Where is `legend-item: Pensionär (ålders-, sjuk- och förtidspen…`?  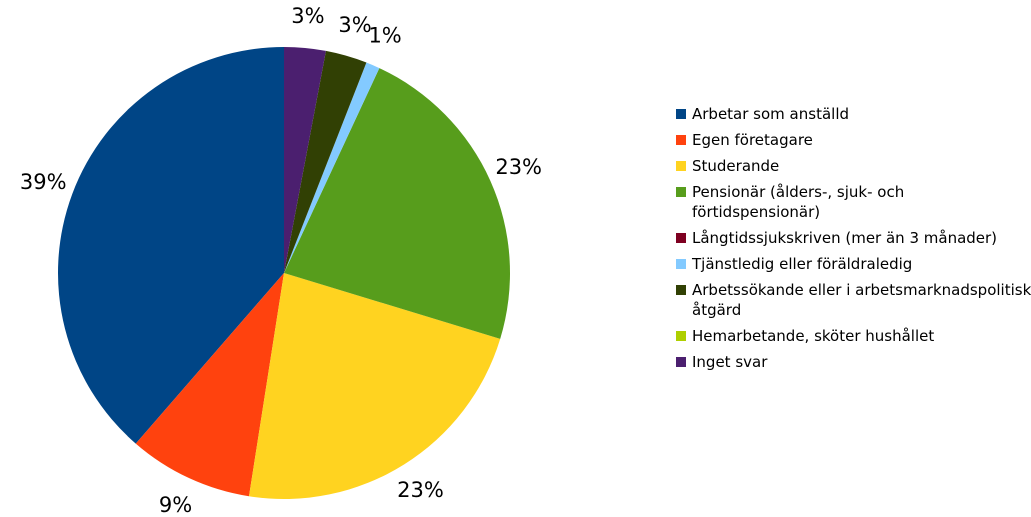
legend-item: Pensionär (ålders-, sjuk- och förtidspen… is located at coordinates (853, 202).